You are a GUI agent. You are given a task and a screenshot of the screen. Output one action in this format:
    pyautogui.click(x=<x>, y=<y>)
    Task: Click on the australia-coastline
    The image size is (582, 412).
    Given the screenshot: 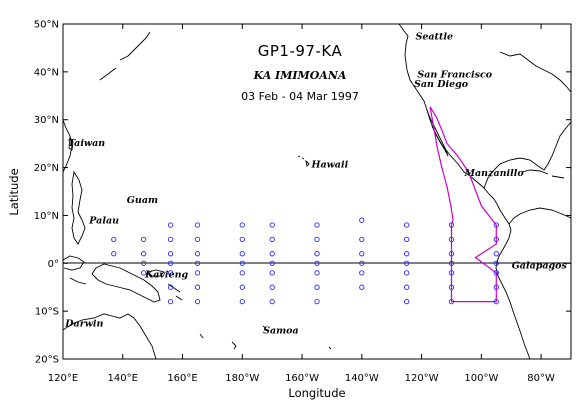 What is the action you would take?
    pyautogui.click(x=109, y=336)
    